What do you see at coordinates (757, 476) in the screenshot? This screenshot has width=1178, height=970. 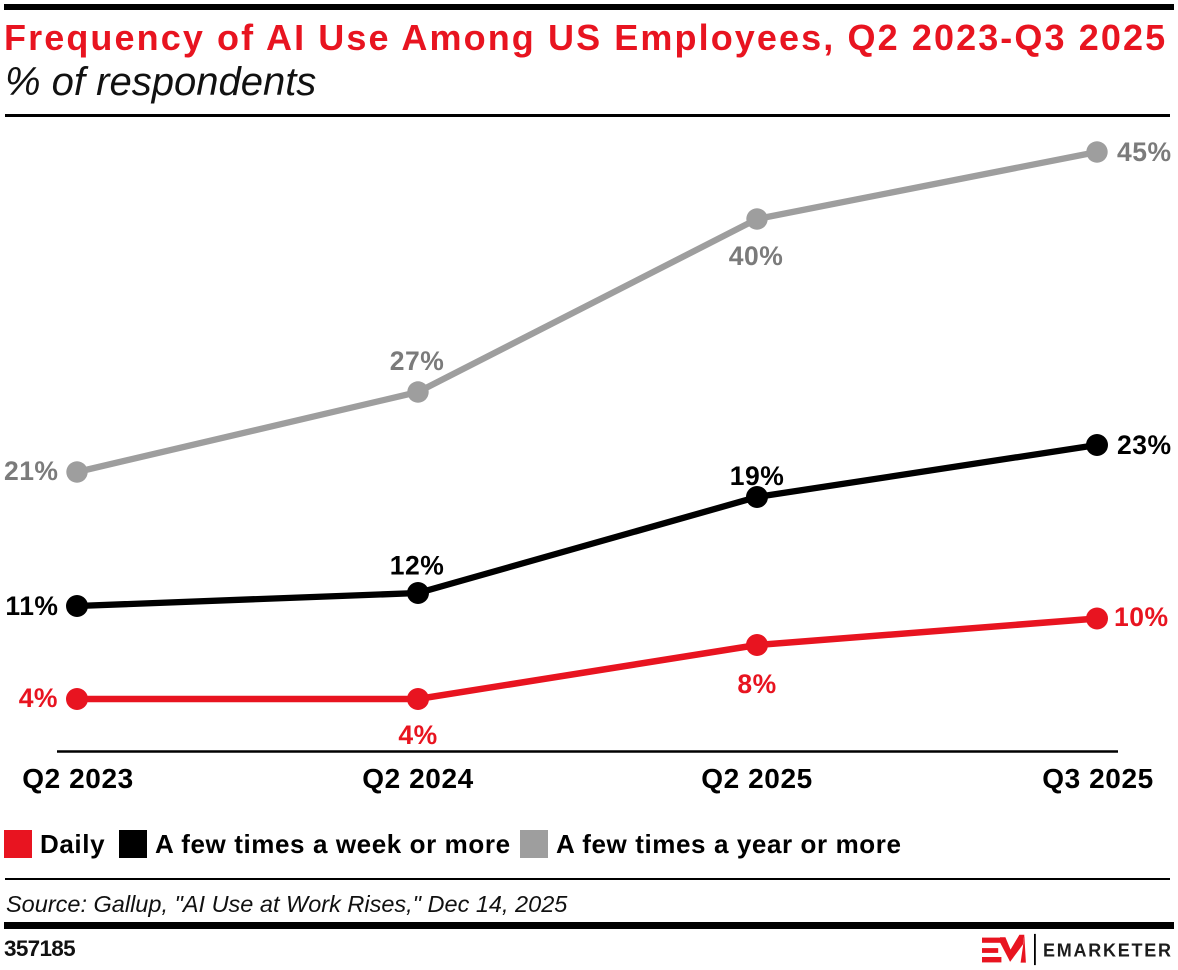 I see `svg-text: 19%` at bounding box center [757, 476].